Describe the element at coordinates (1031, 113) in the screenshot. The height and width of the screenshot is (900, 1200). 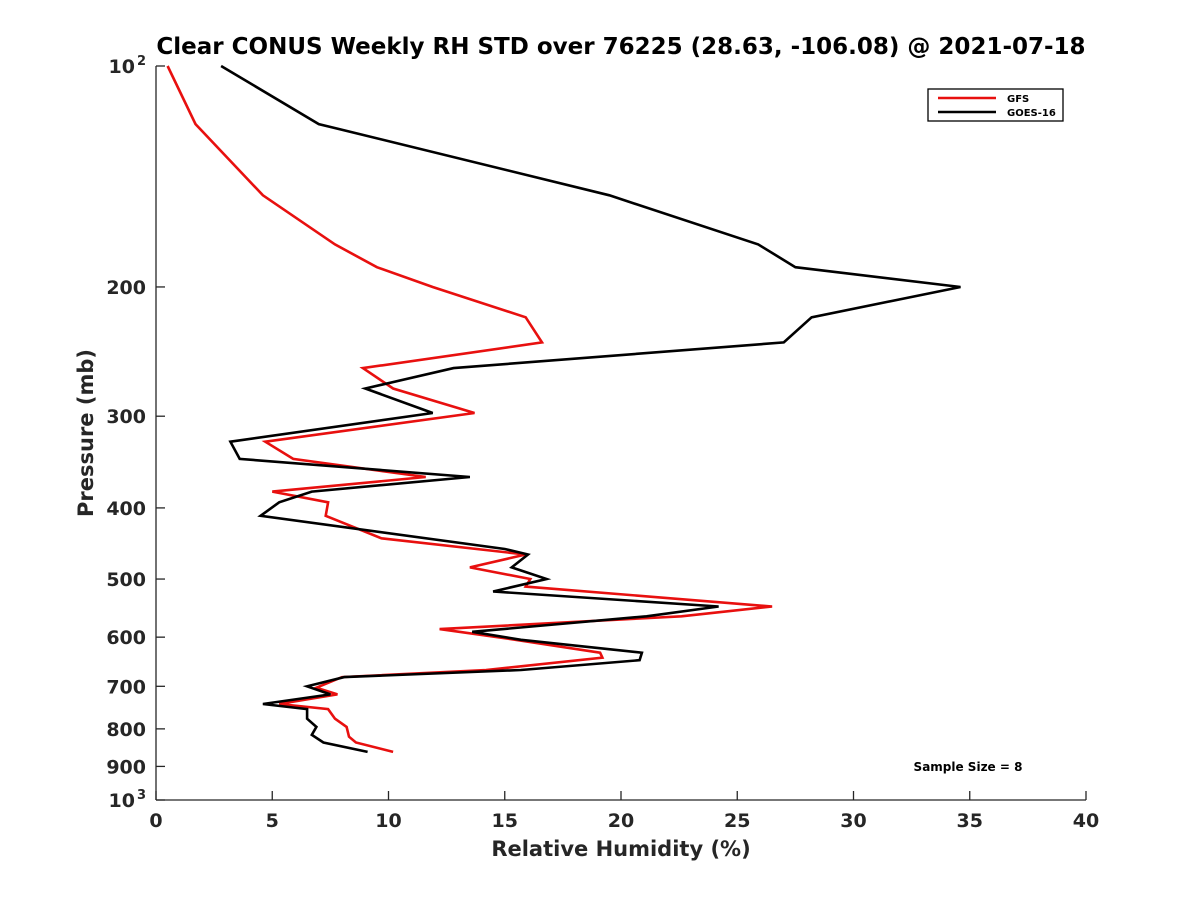
I see `legend-label: GOES-16` at that location.